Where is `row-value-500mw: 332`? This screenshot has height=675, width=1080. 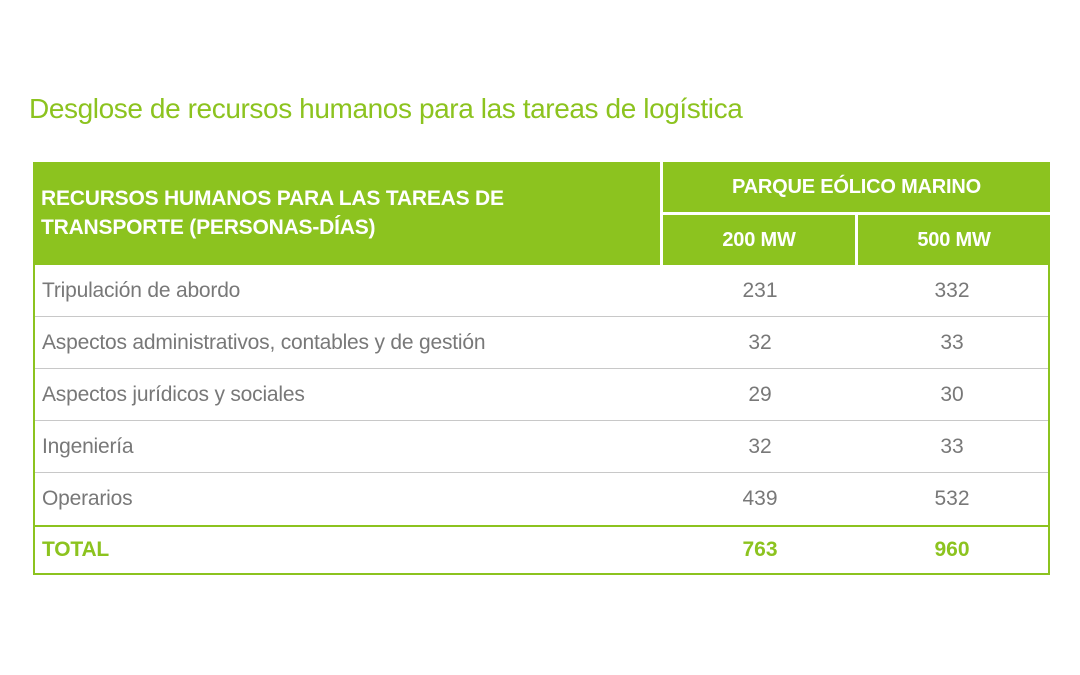
row-value-500mw: 332 is located at coordinates (952, 290).